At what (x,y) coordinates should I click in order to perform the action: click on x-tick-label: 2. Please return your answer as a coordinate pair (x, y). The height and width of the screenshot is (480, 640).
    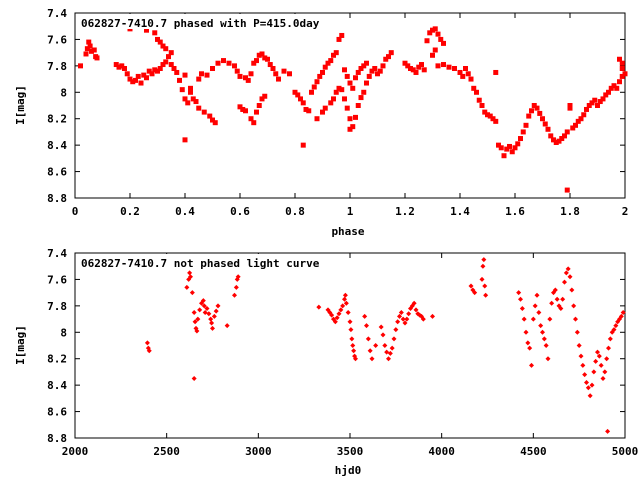
    Looking at the image, I should click on (625, 211).